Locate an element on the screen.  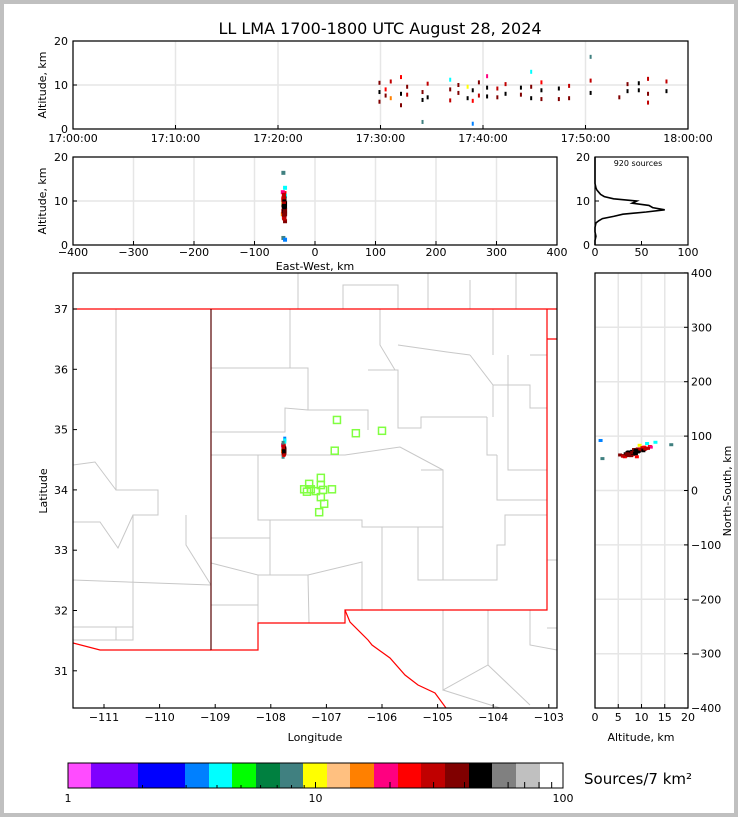
x-tick-label: 17:30:00 is located at coordinates (380, 138).